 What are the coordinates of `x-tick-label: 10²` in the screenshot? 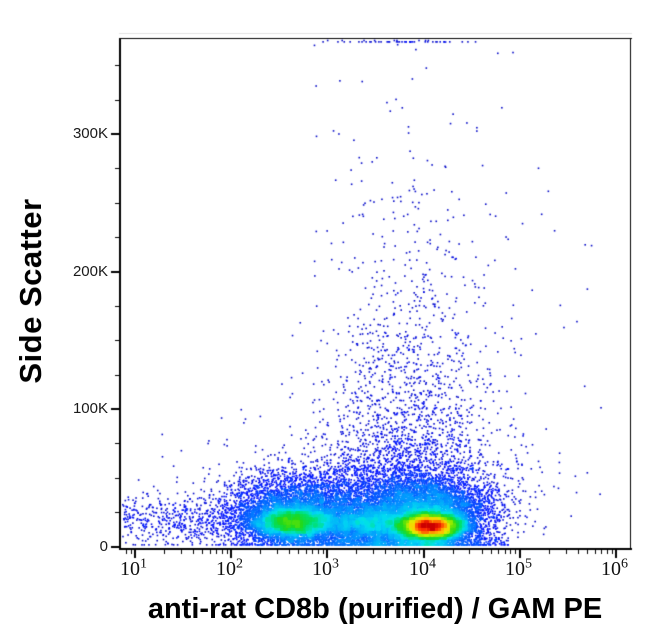 It's located at (229, 568).